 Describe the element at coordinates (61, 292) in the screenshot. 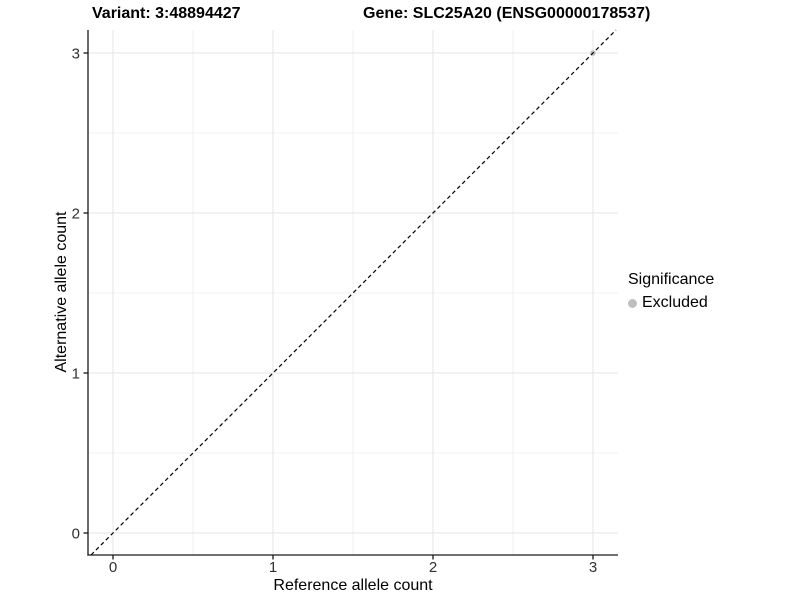

I see `y-axis-title: Alternative allele count` at that location.